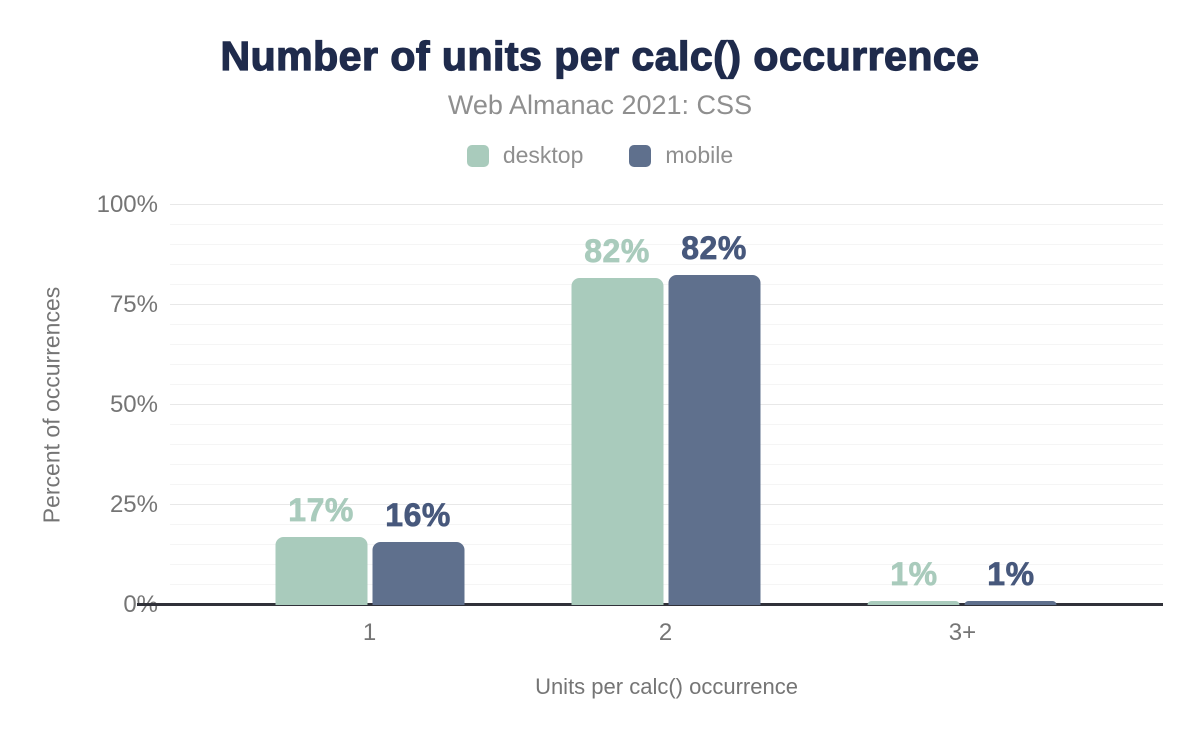  I want to click on legend: desktop mobile, so click(600, 155).